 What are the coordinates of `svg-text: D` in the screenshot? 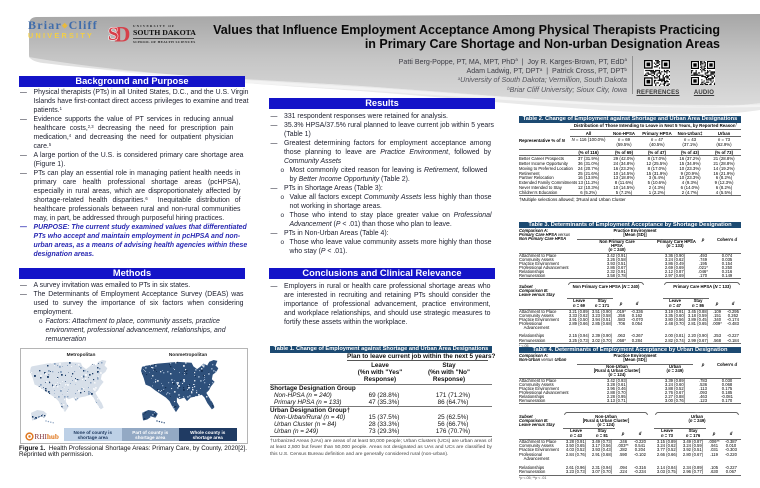 It's located at (123, 34).